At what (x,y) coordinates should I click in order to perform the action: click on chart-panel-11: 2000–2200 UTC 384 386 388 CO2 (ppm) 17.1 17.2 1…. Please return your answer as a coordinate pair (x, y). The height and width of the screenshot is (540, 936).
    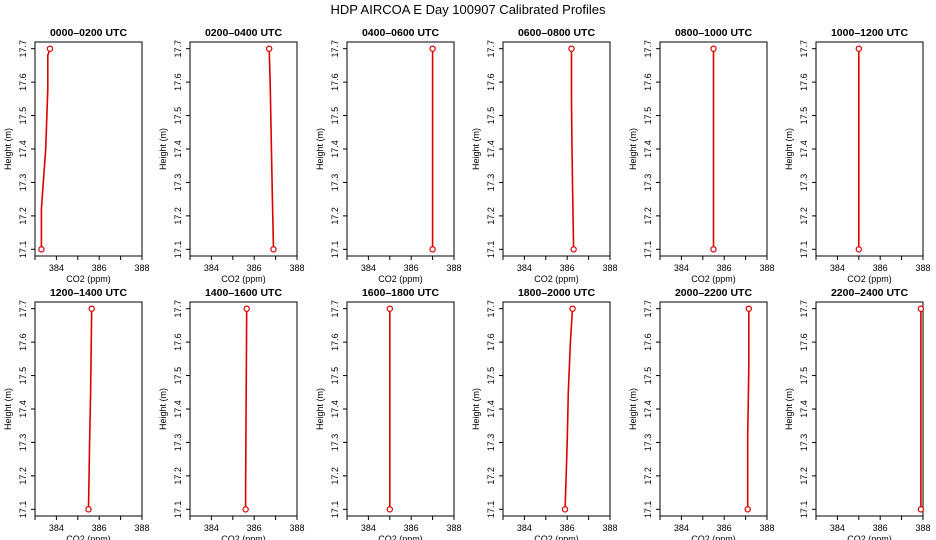
    Looking at the image, I should click on (701, 413).